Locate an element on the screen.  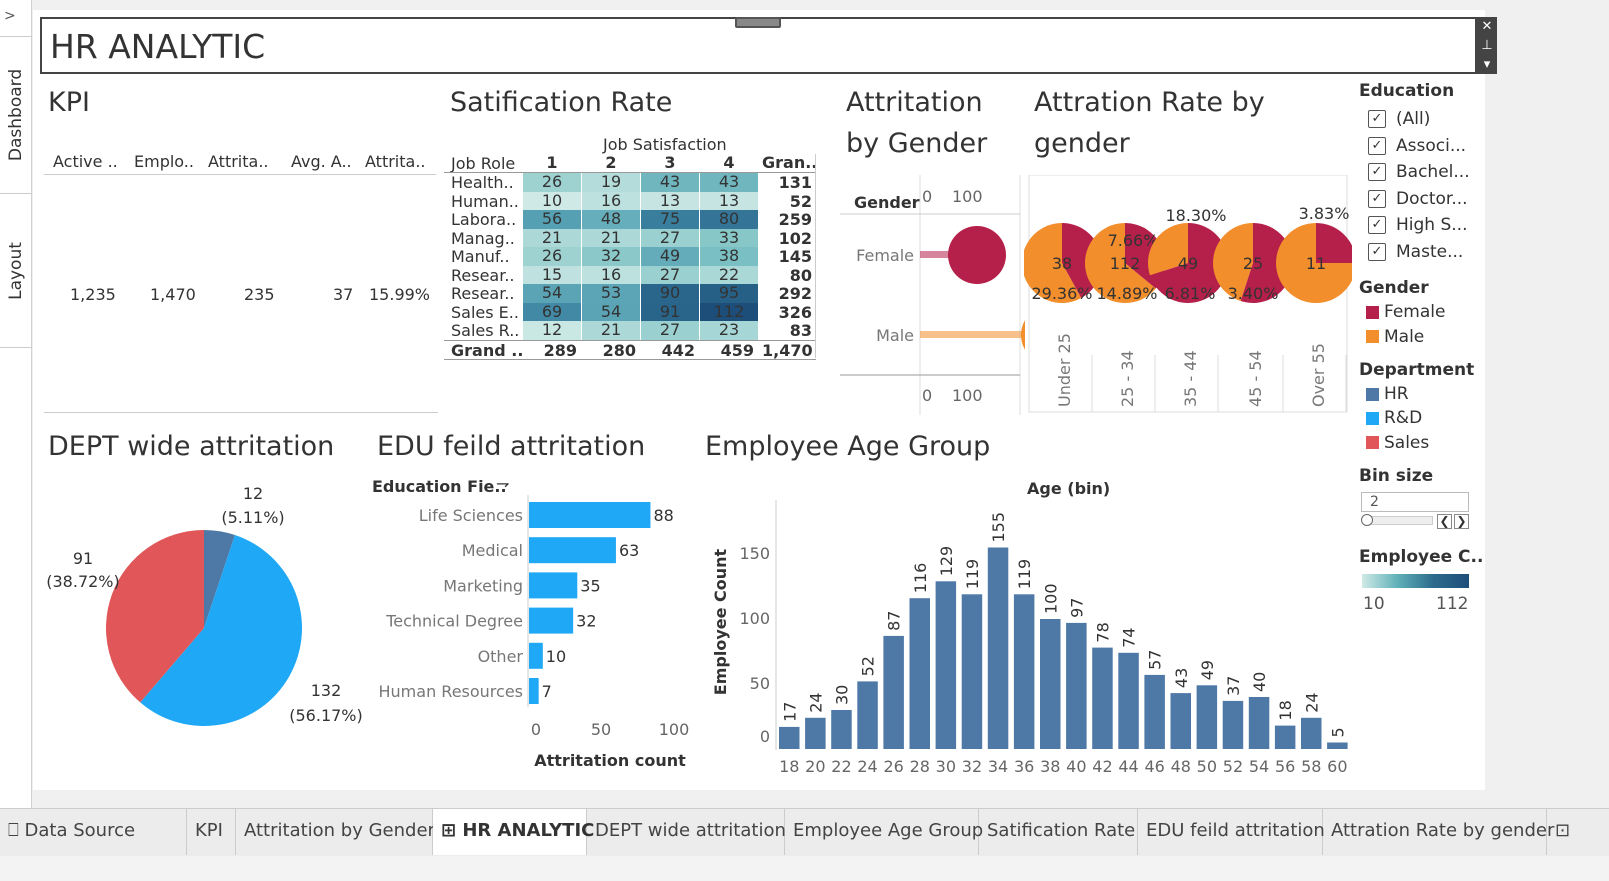
heatmap-cell: 48 is located at coordinates (611, 219).